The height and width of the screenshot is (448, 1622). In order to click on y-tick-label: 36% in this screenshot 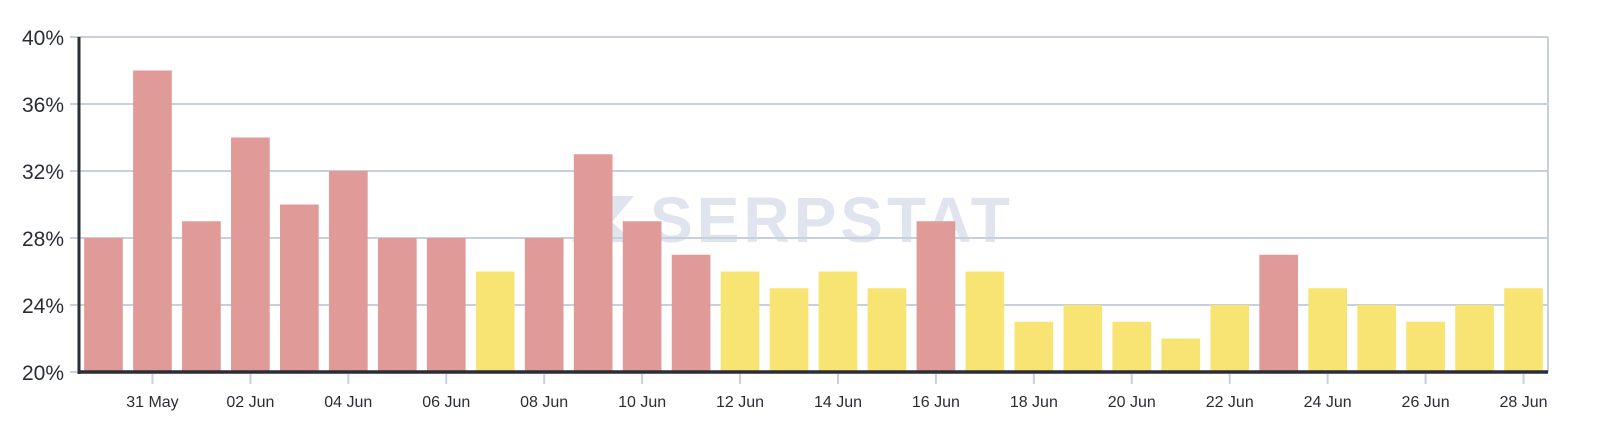, I will do `click(43, 105)`.